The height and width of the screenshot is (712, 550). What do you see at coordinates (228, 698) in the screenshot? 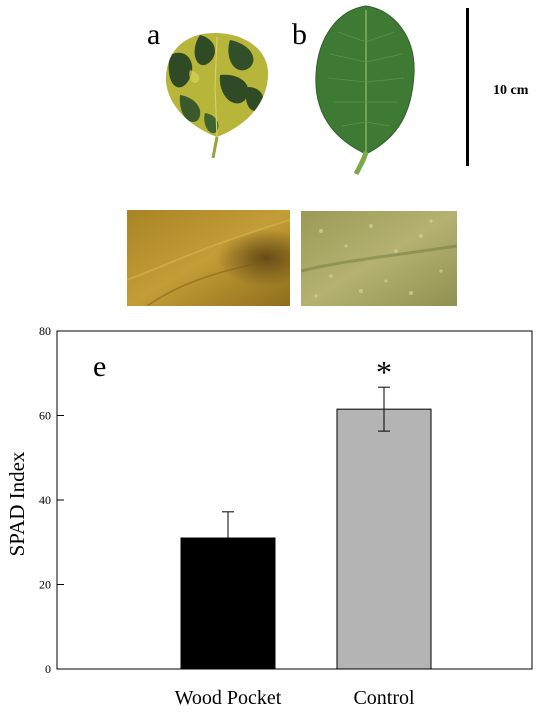
I see `x-category-label: Wood Pocket` at bounding box center [228, 698].